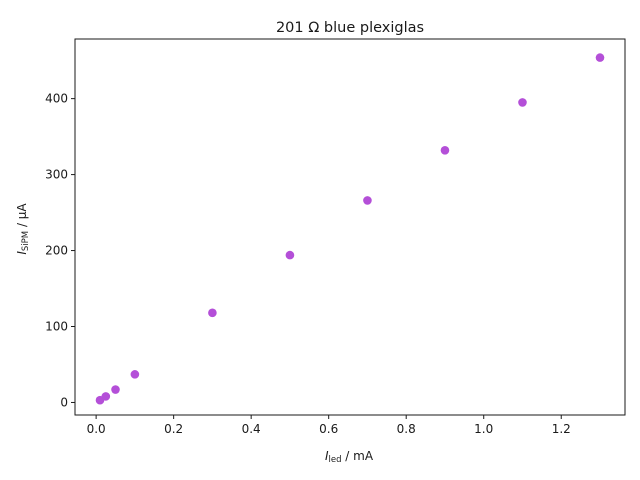 This screenshot has height=480, width=640. Describe the element at coordinates (56, 175) in the screenshot. I see `y-tick-label: 300` at that location.